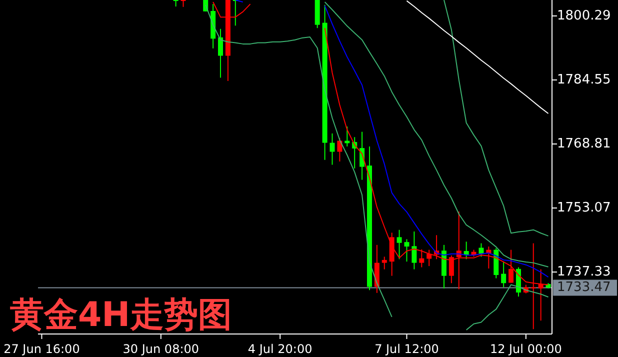 This screenshot has width=618, height=357. I want to click on x-tick-label: 30 Jun 08:00, so click(161, 349).